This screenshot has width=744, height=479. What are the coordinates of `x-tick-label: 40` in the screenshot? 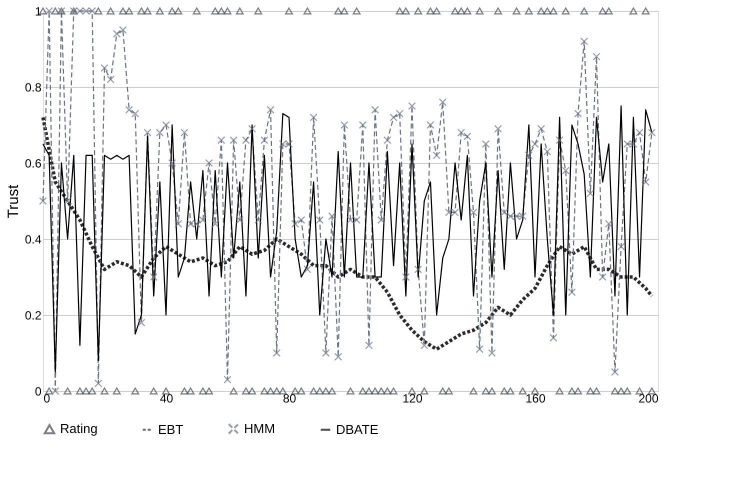 It's located at (167, 399).